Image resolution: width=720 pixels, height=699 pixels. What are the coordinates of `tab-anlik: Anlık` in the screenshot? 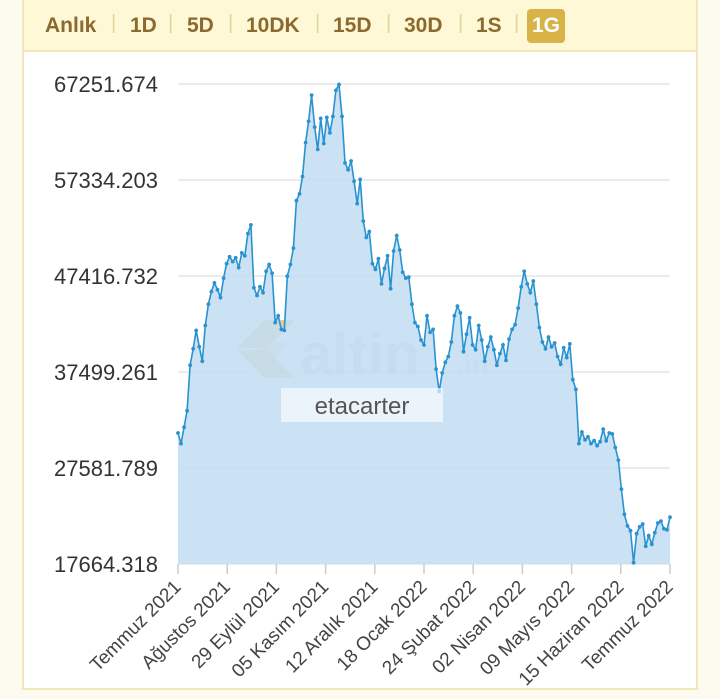 It's located at (71, 25).